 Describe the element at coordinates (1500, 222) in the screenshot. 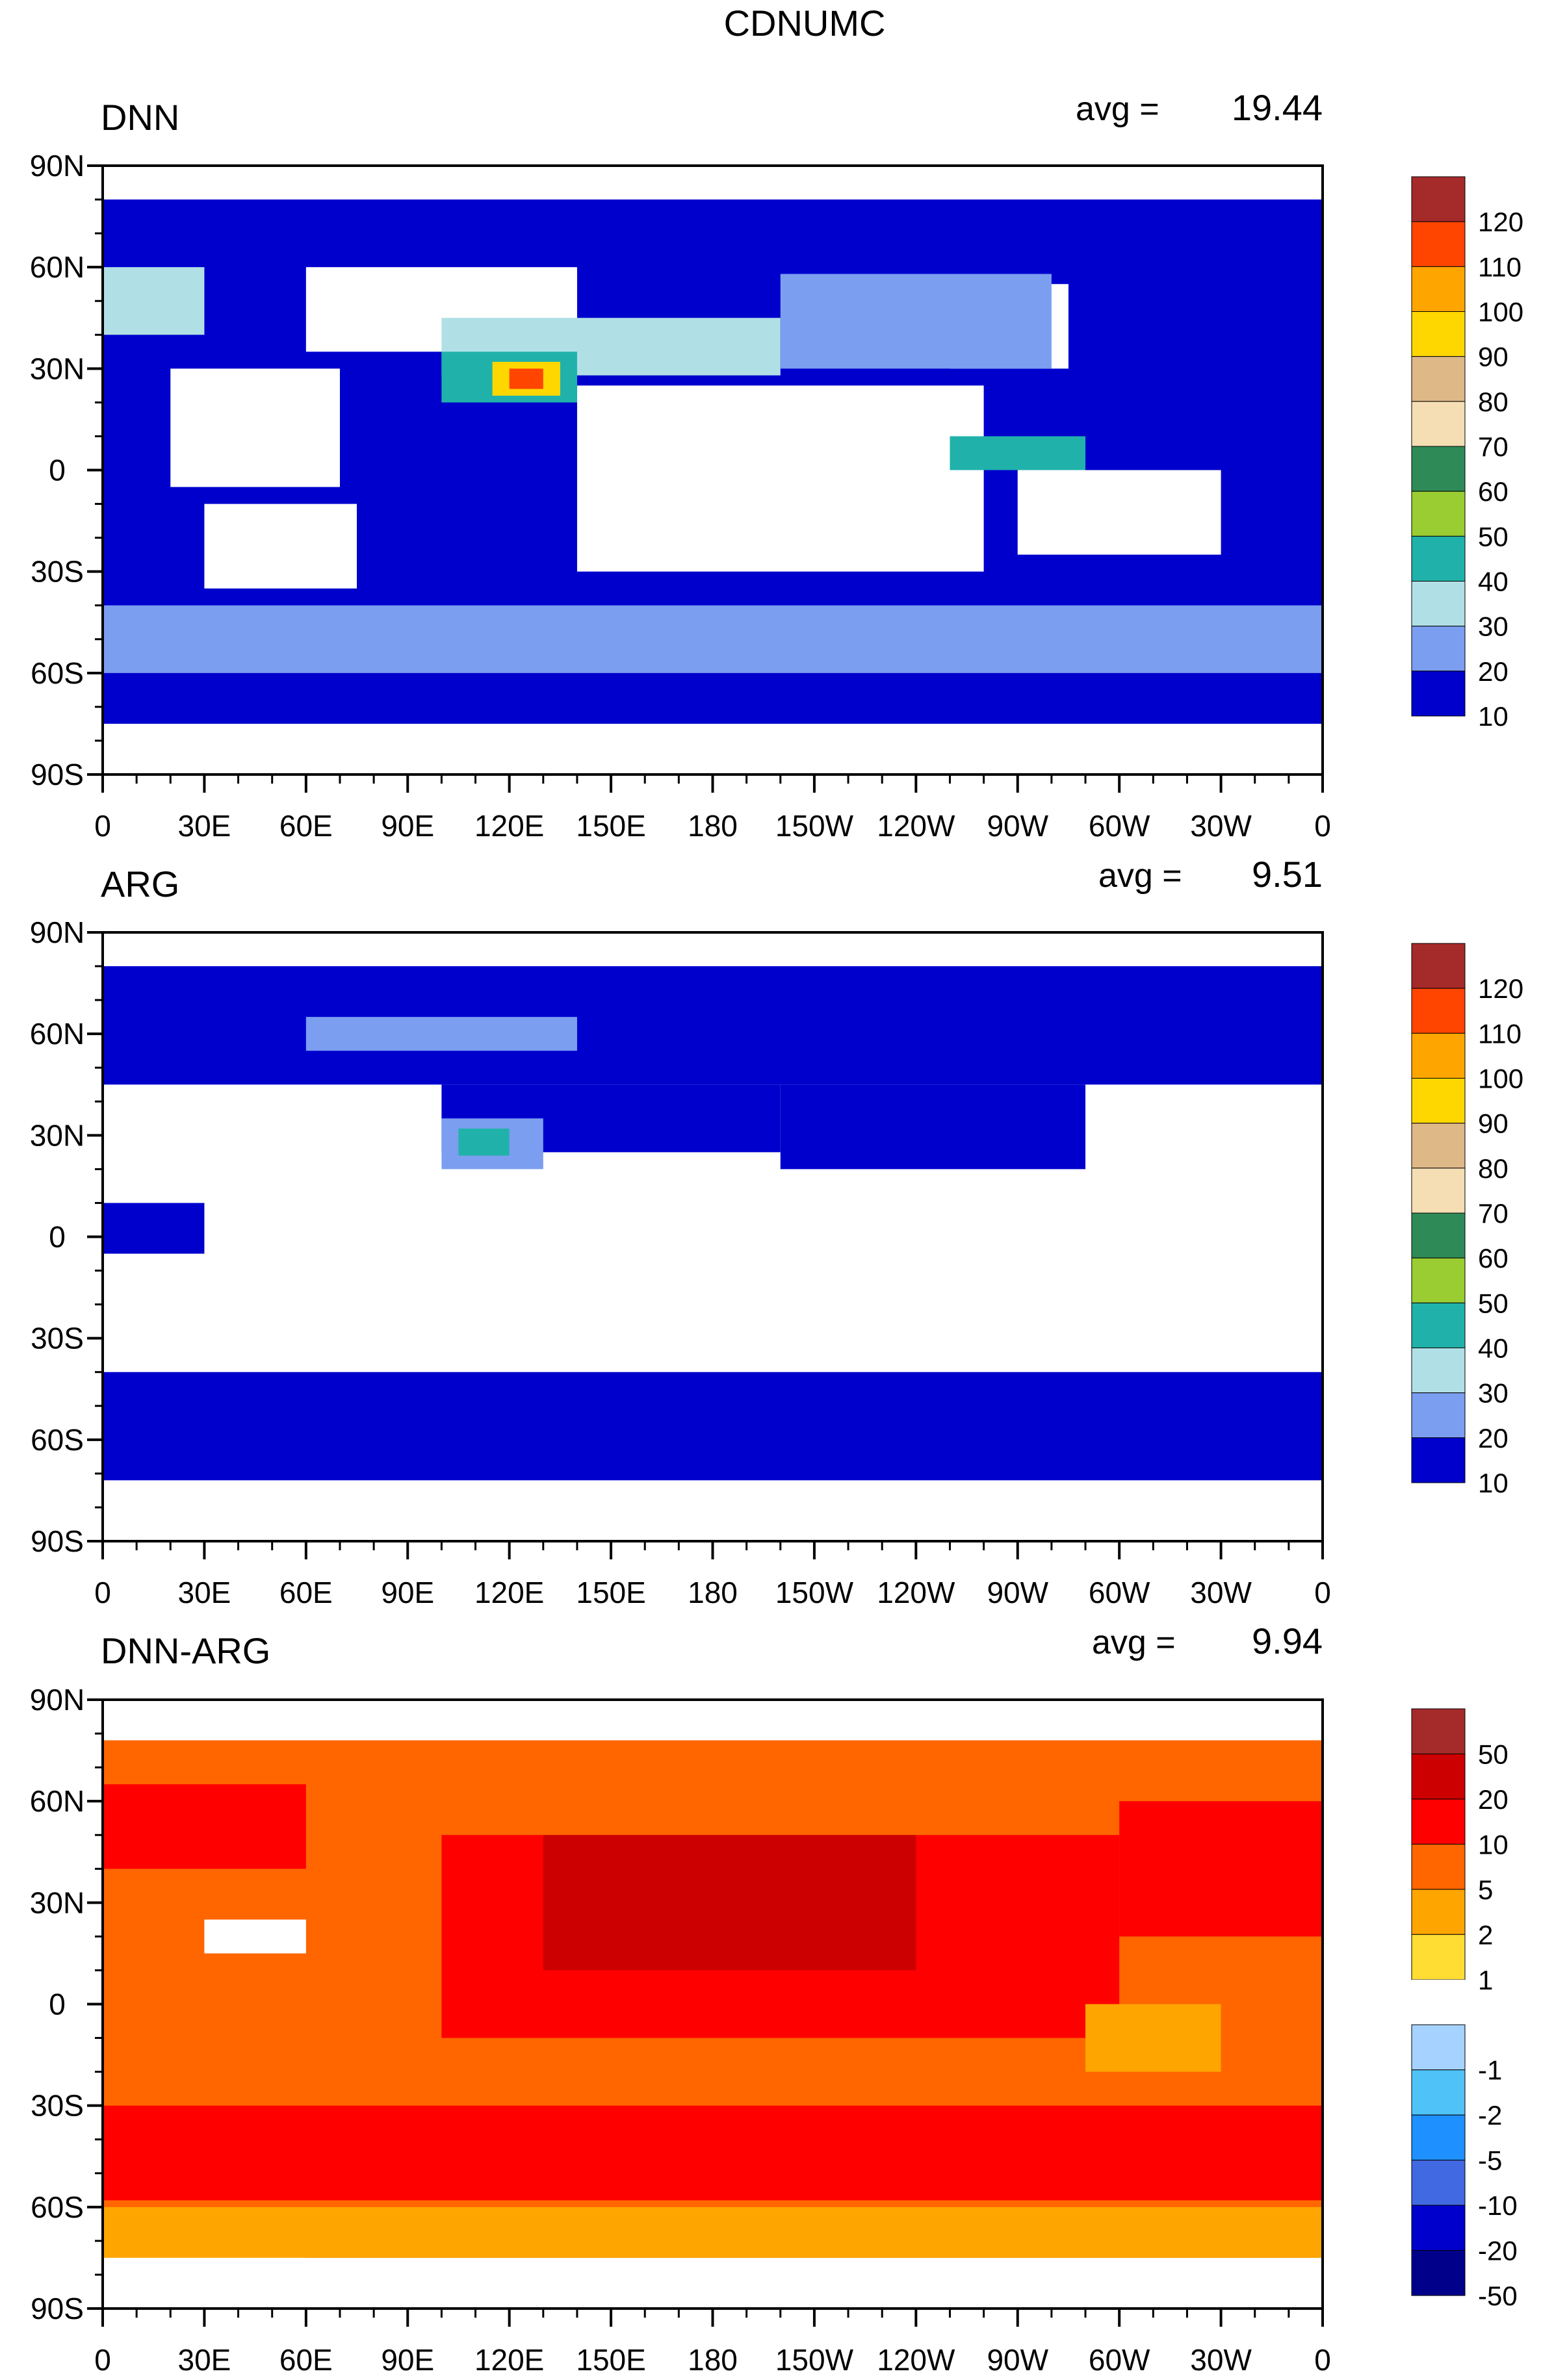

I see `colorbar-label: 120` at that location.